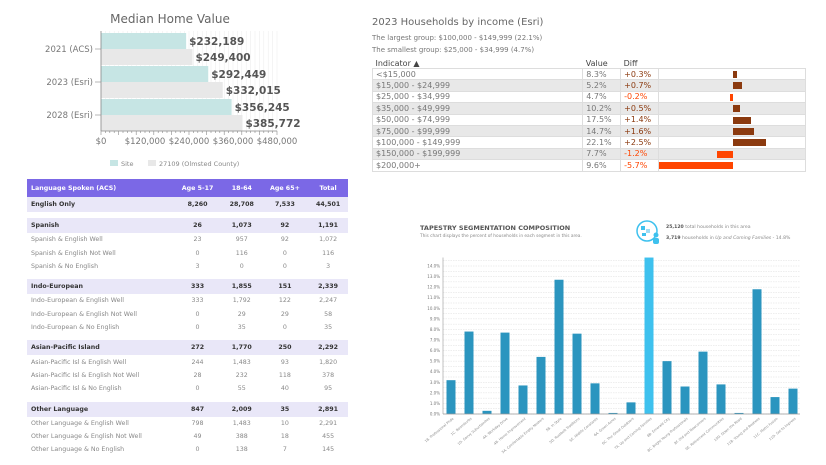 The width and height of the screenshot is (826, 465). What do you see at coordinates (553, 425) in the screenshot?
I see `x-category-label: 5B. In Style` at bounding box center [553, 425].